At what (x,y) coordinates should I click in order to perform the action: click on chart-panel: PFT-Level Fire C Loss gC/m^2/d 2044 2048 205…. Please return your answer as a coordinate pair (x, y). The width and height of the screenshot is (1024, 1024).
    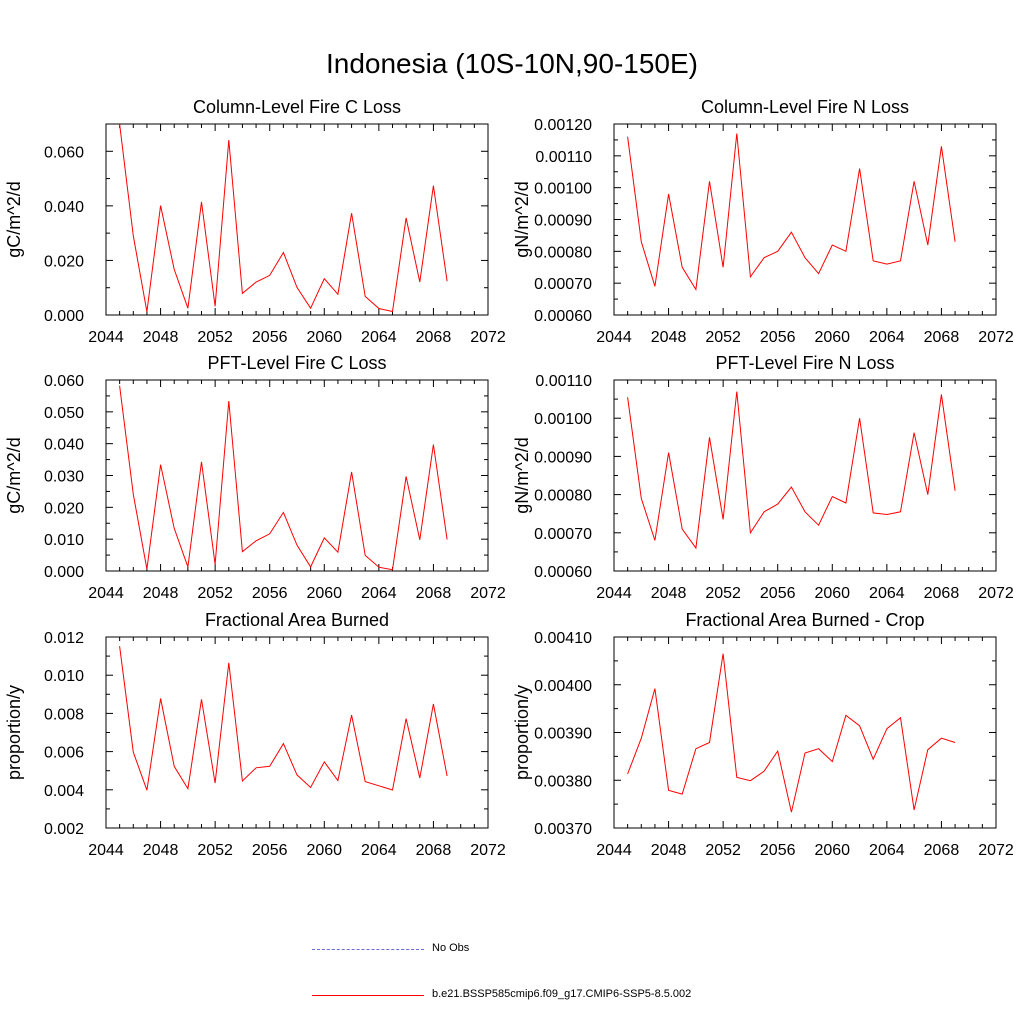
    Looking at the image, I should click on (255, 477).